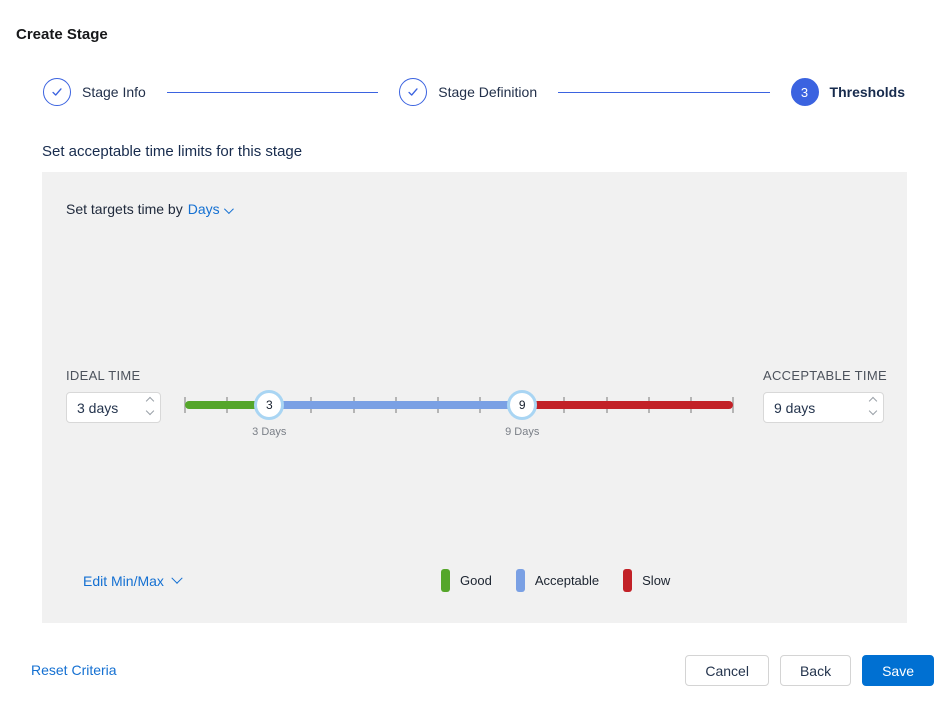  Describe the element at coordinates (476, 580) in the screenshot. I see `legend-label: Good` at that location.